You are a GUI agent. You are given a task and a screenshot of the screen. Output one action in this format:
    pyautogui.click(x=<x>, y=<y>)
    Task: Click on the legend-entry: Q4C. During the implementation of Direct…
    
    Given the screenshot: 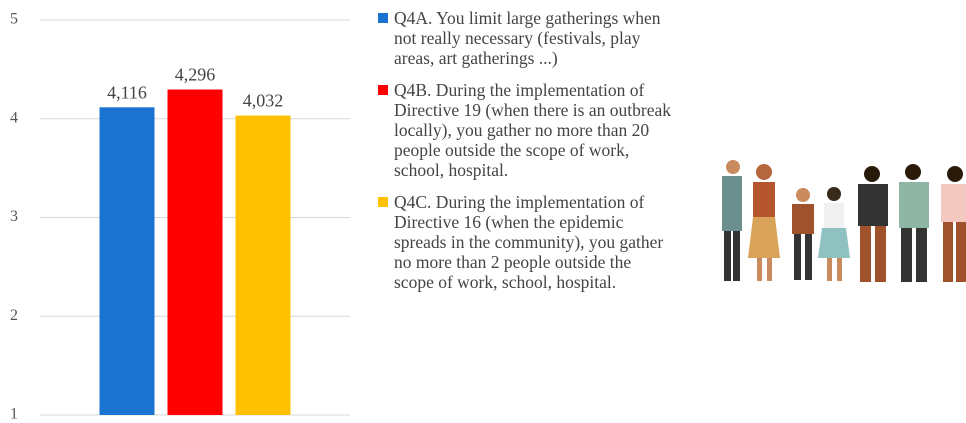 What is the action you would take?
    pyautogui.click(x=525, y=242)
    